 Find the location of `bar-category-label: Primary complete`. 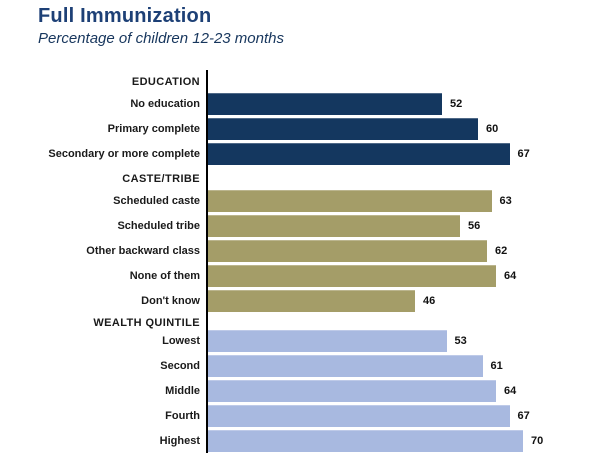

bar-category-label: Primary complete is located at coordinates (153, 129).